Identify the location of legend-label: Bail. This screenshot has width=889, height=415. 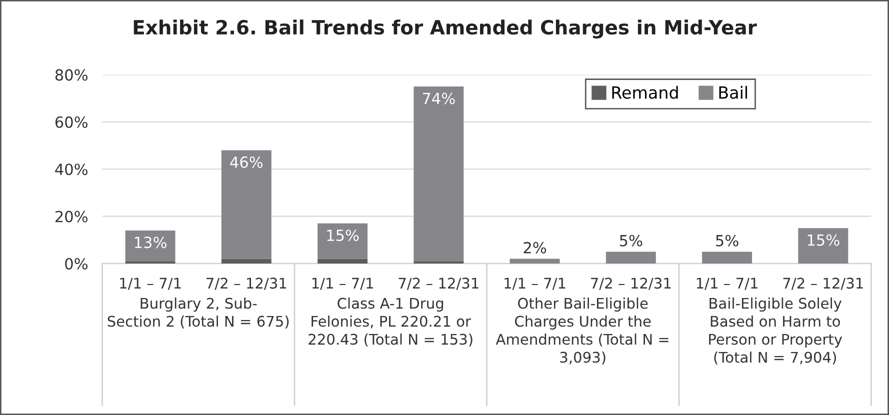
(733, 92).